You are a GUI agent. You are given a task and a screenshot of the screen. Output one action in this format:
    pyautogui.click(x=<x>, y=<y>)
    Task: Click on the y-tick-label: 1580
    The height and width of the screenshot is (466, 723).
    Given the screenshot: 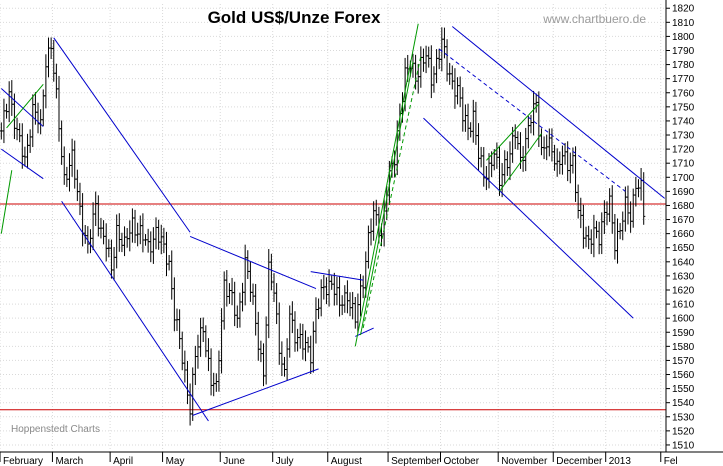 What is the action you would take?
    pyautogui.click(x=683, y=347)
    